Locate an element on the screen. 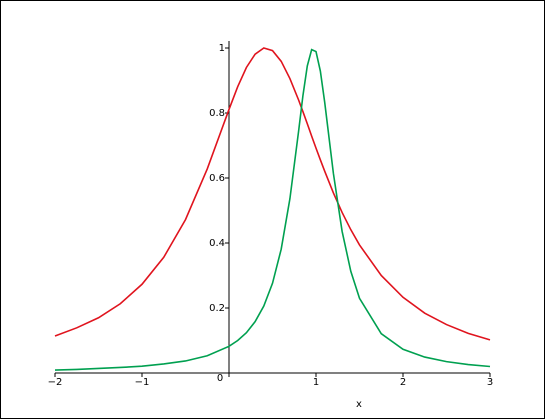 The image size is (545, 419). y-tick-label: 0.2 is located at coordinates (217, 308).